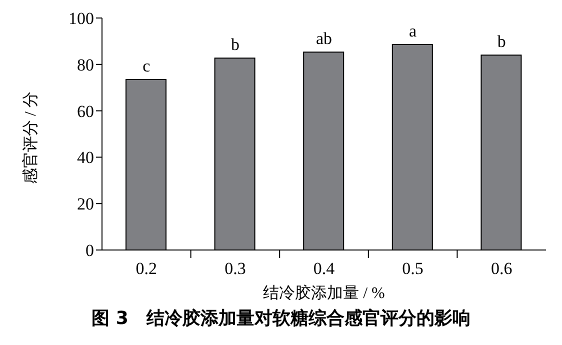 This screenshot has height=345, width=562. What do you see at coordinates (324, 268) in the screenshot?
I see `x-tick-label: 0.4` at bounding box center [324, 268].